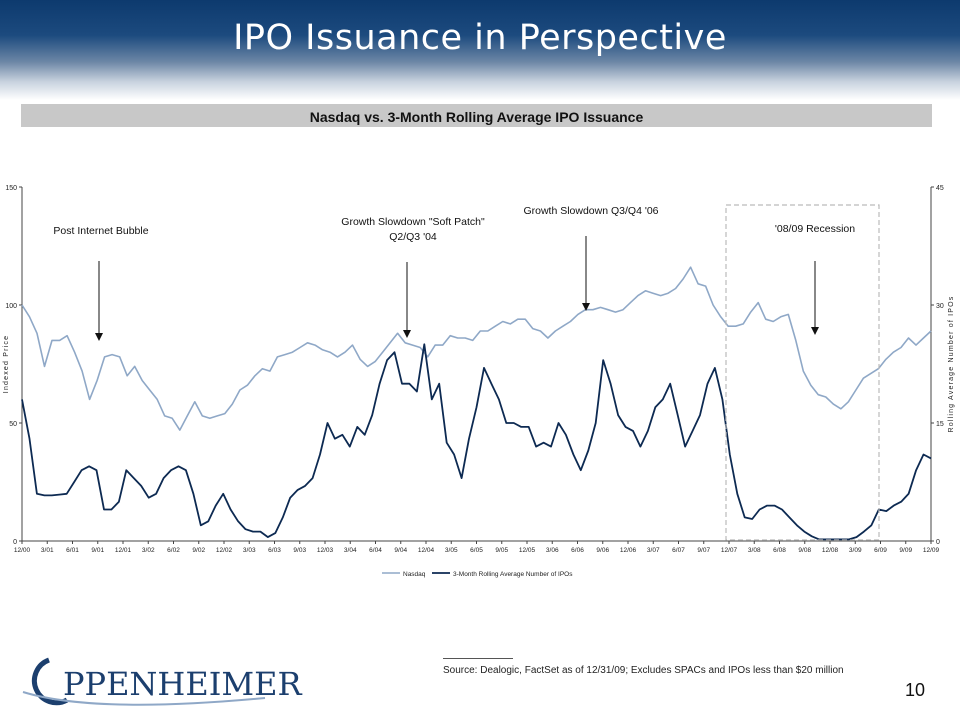 This screenshot has height=720, width=960. What do you see at coordinates (577, 550) in the screenshot?
I see `x-tick-label: 6/06` at bounding box center [577, 550].